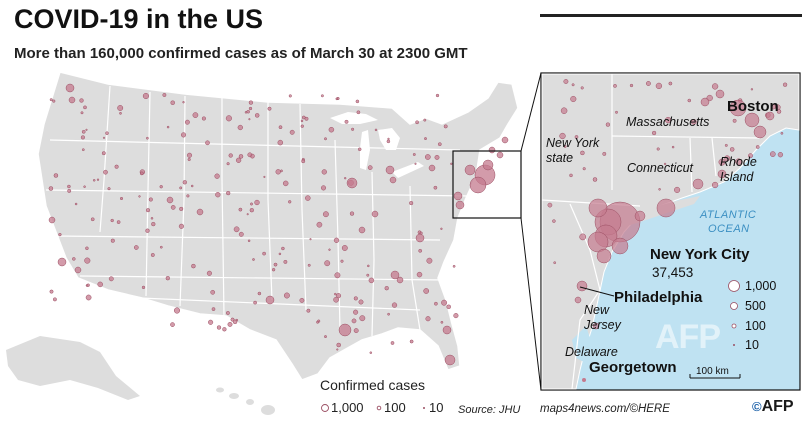 The height and width of the screenshot is (427, 810). I want to click on legend-label-10: 10, so click(436, 407).